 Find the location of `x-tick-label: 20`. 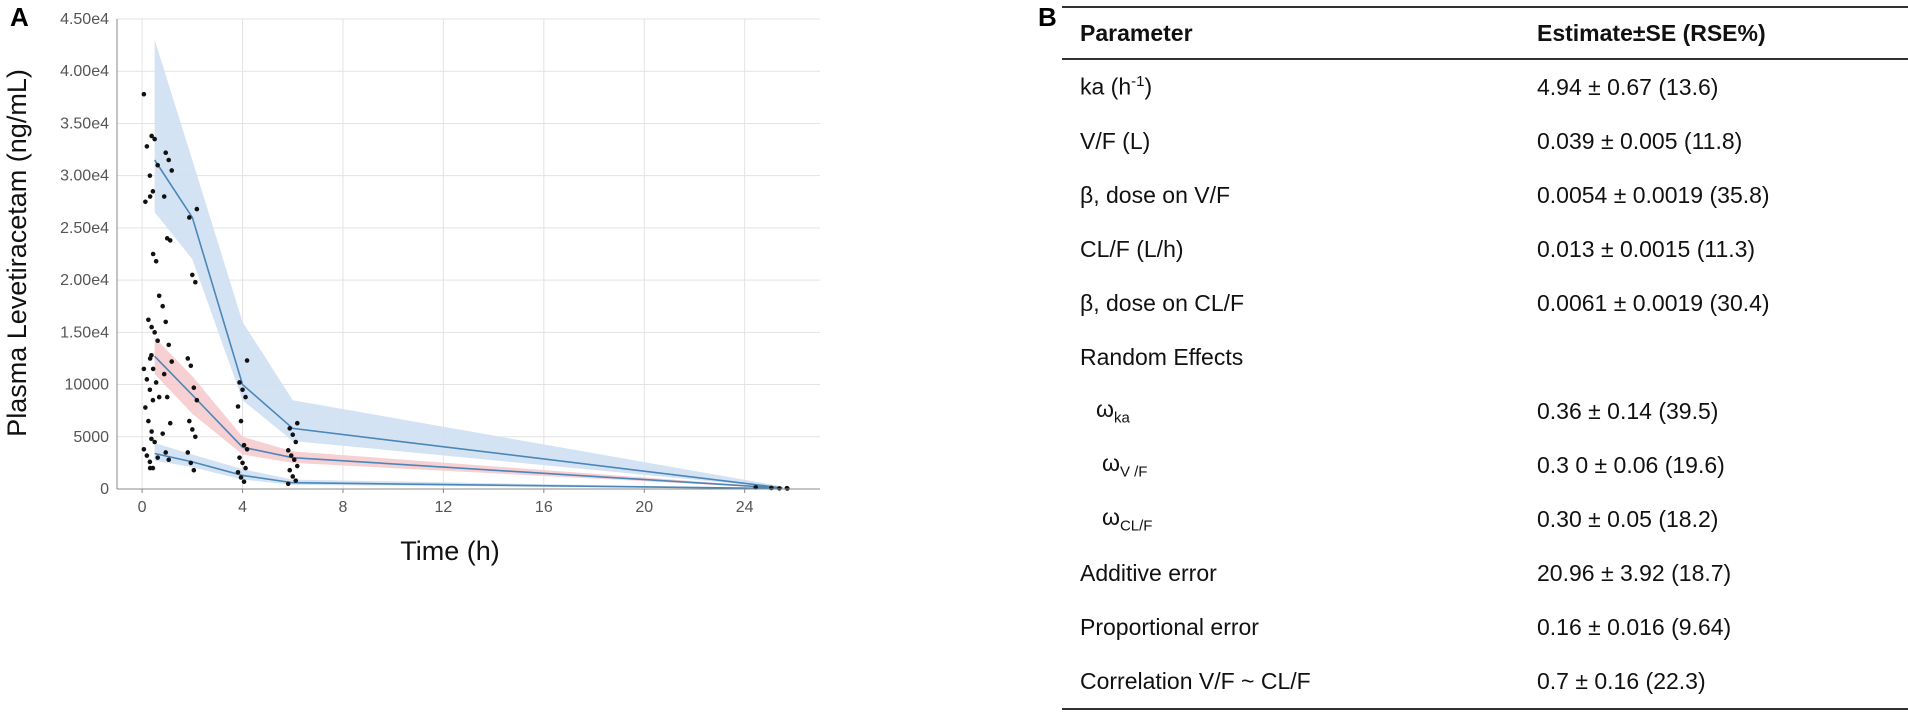

x-tick-label: 20 is located at coordinates (644, 507).